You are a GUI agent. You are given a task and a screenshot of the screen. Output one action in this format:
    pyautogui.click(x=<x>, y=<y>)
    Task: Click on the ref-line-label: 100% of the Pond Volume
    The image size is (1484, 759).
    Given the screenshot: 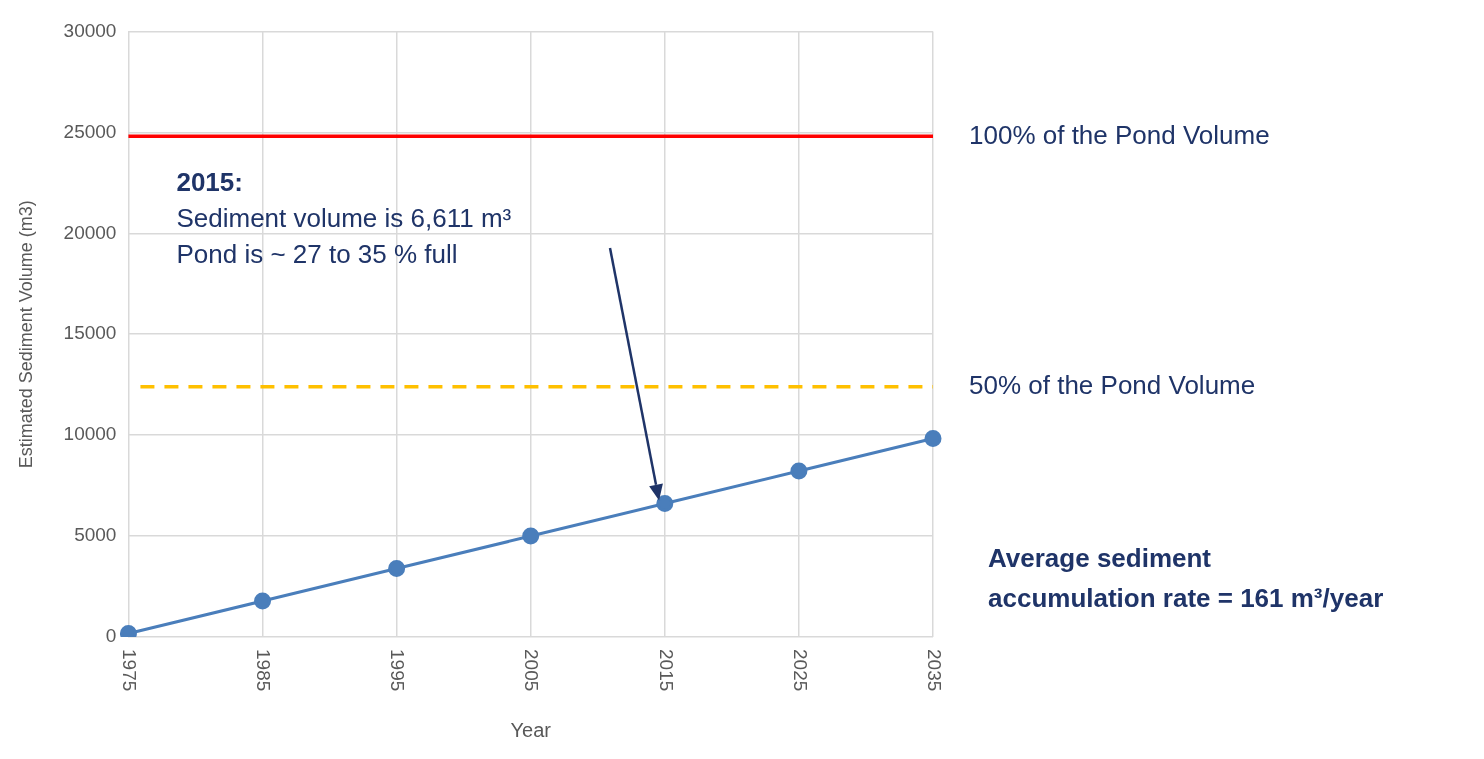 What is the action you would take?
    pyautogui.click(x=1119, y=134)
    